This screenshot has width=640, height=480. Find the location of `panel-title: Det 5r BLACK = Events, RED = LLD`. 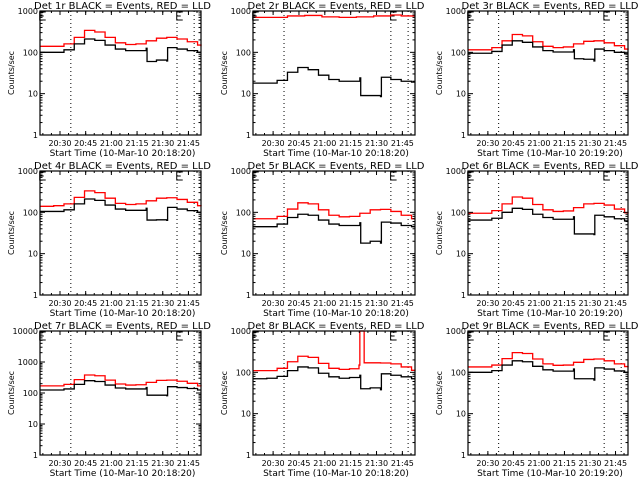

panel-title: Det 5r BLACK = Events, RED = LLD is located at coordinates (336, 166).